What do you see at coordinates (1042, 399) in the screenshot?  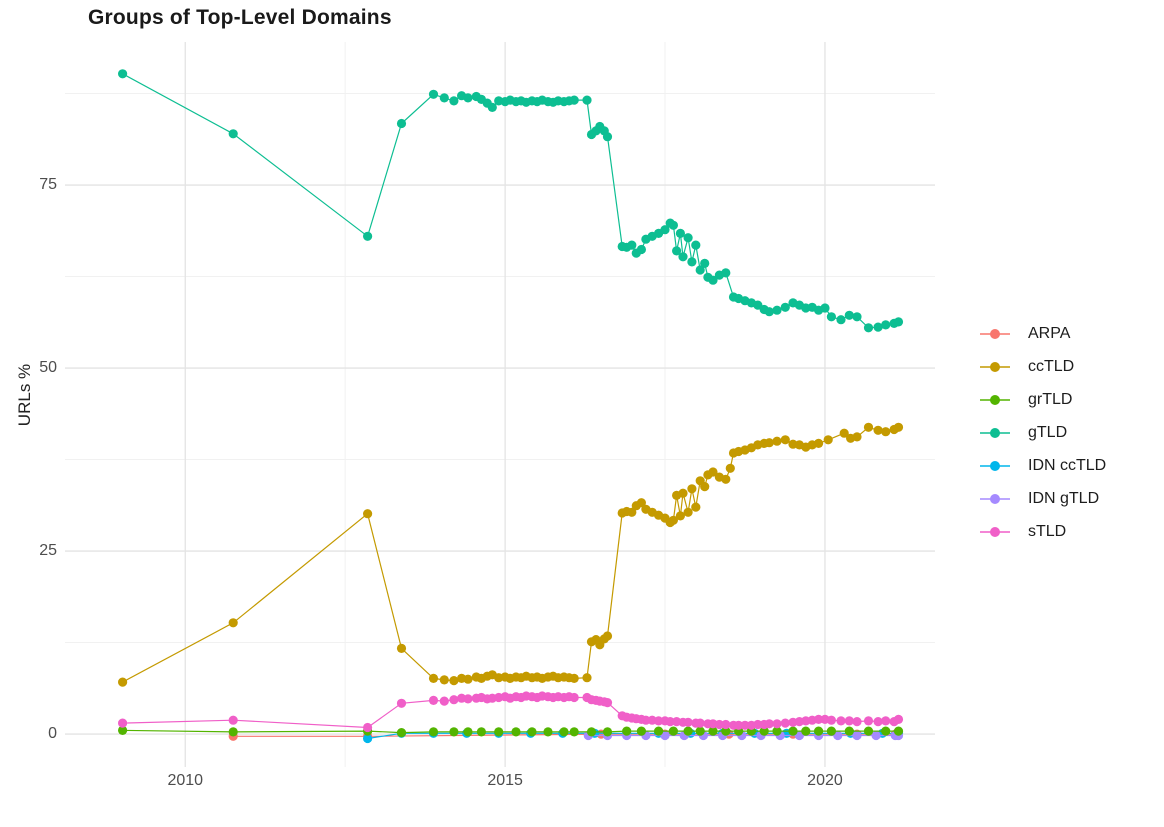 I see `legend-item-grtld: grTLD` at bounding box center [1042, 399].